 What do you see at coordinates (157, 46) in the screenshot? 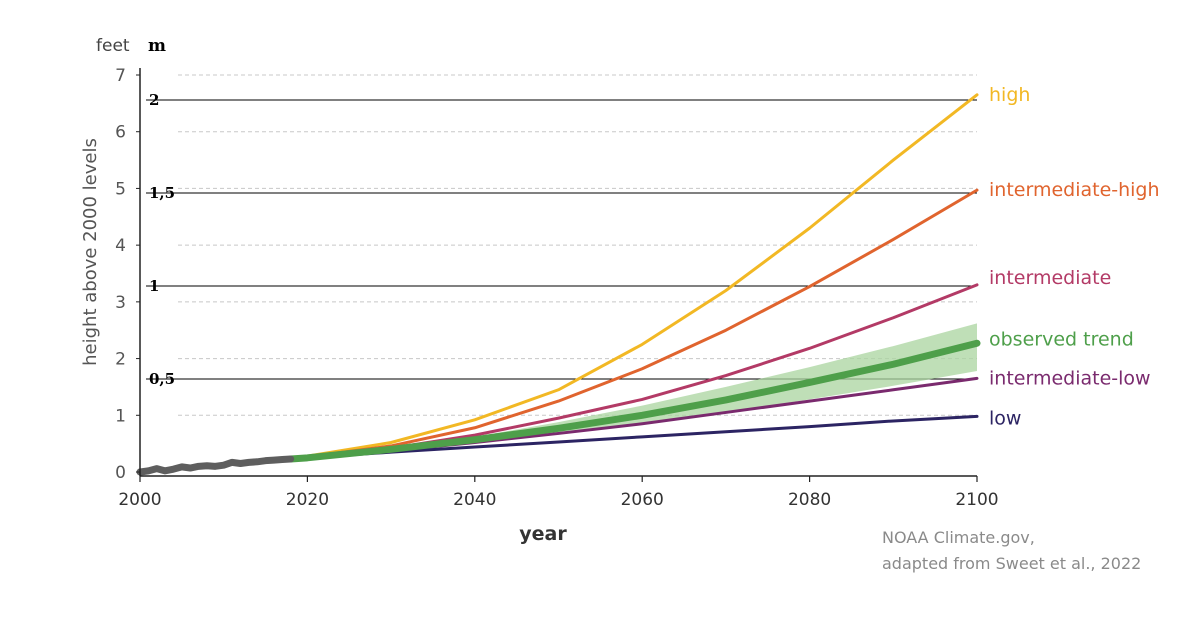
I see `y-unit-meter-label: m` at bounding box center [157, 46].